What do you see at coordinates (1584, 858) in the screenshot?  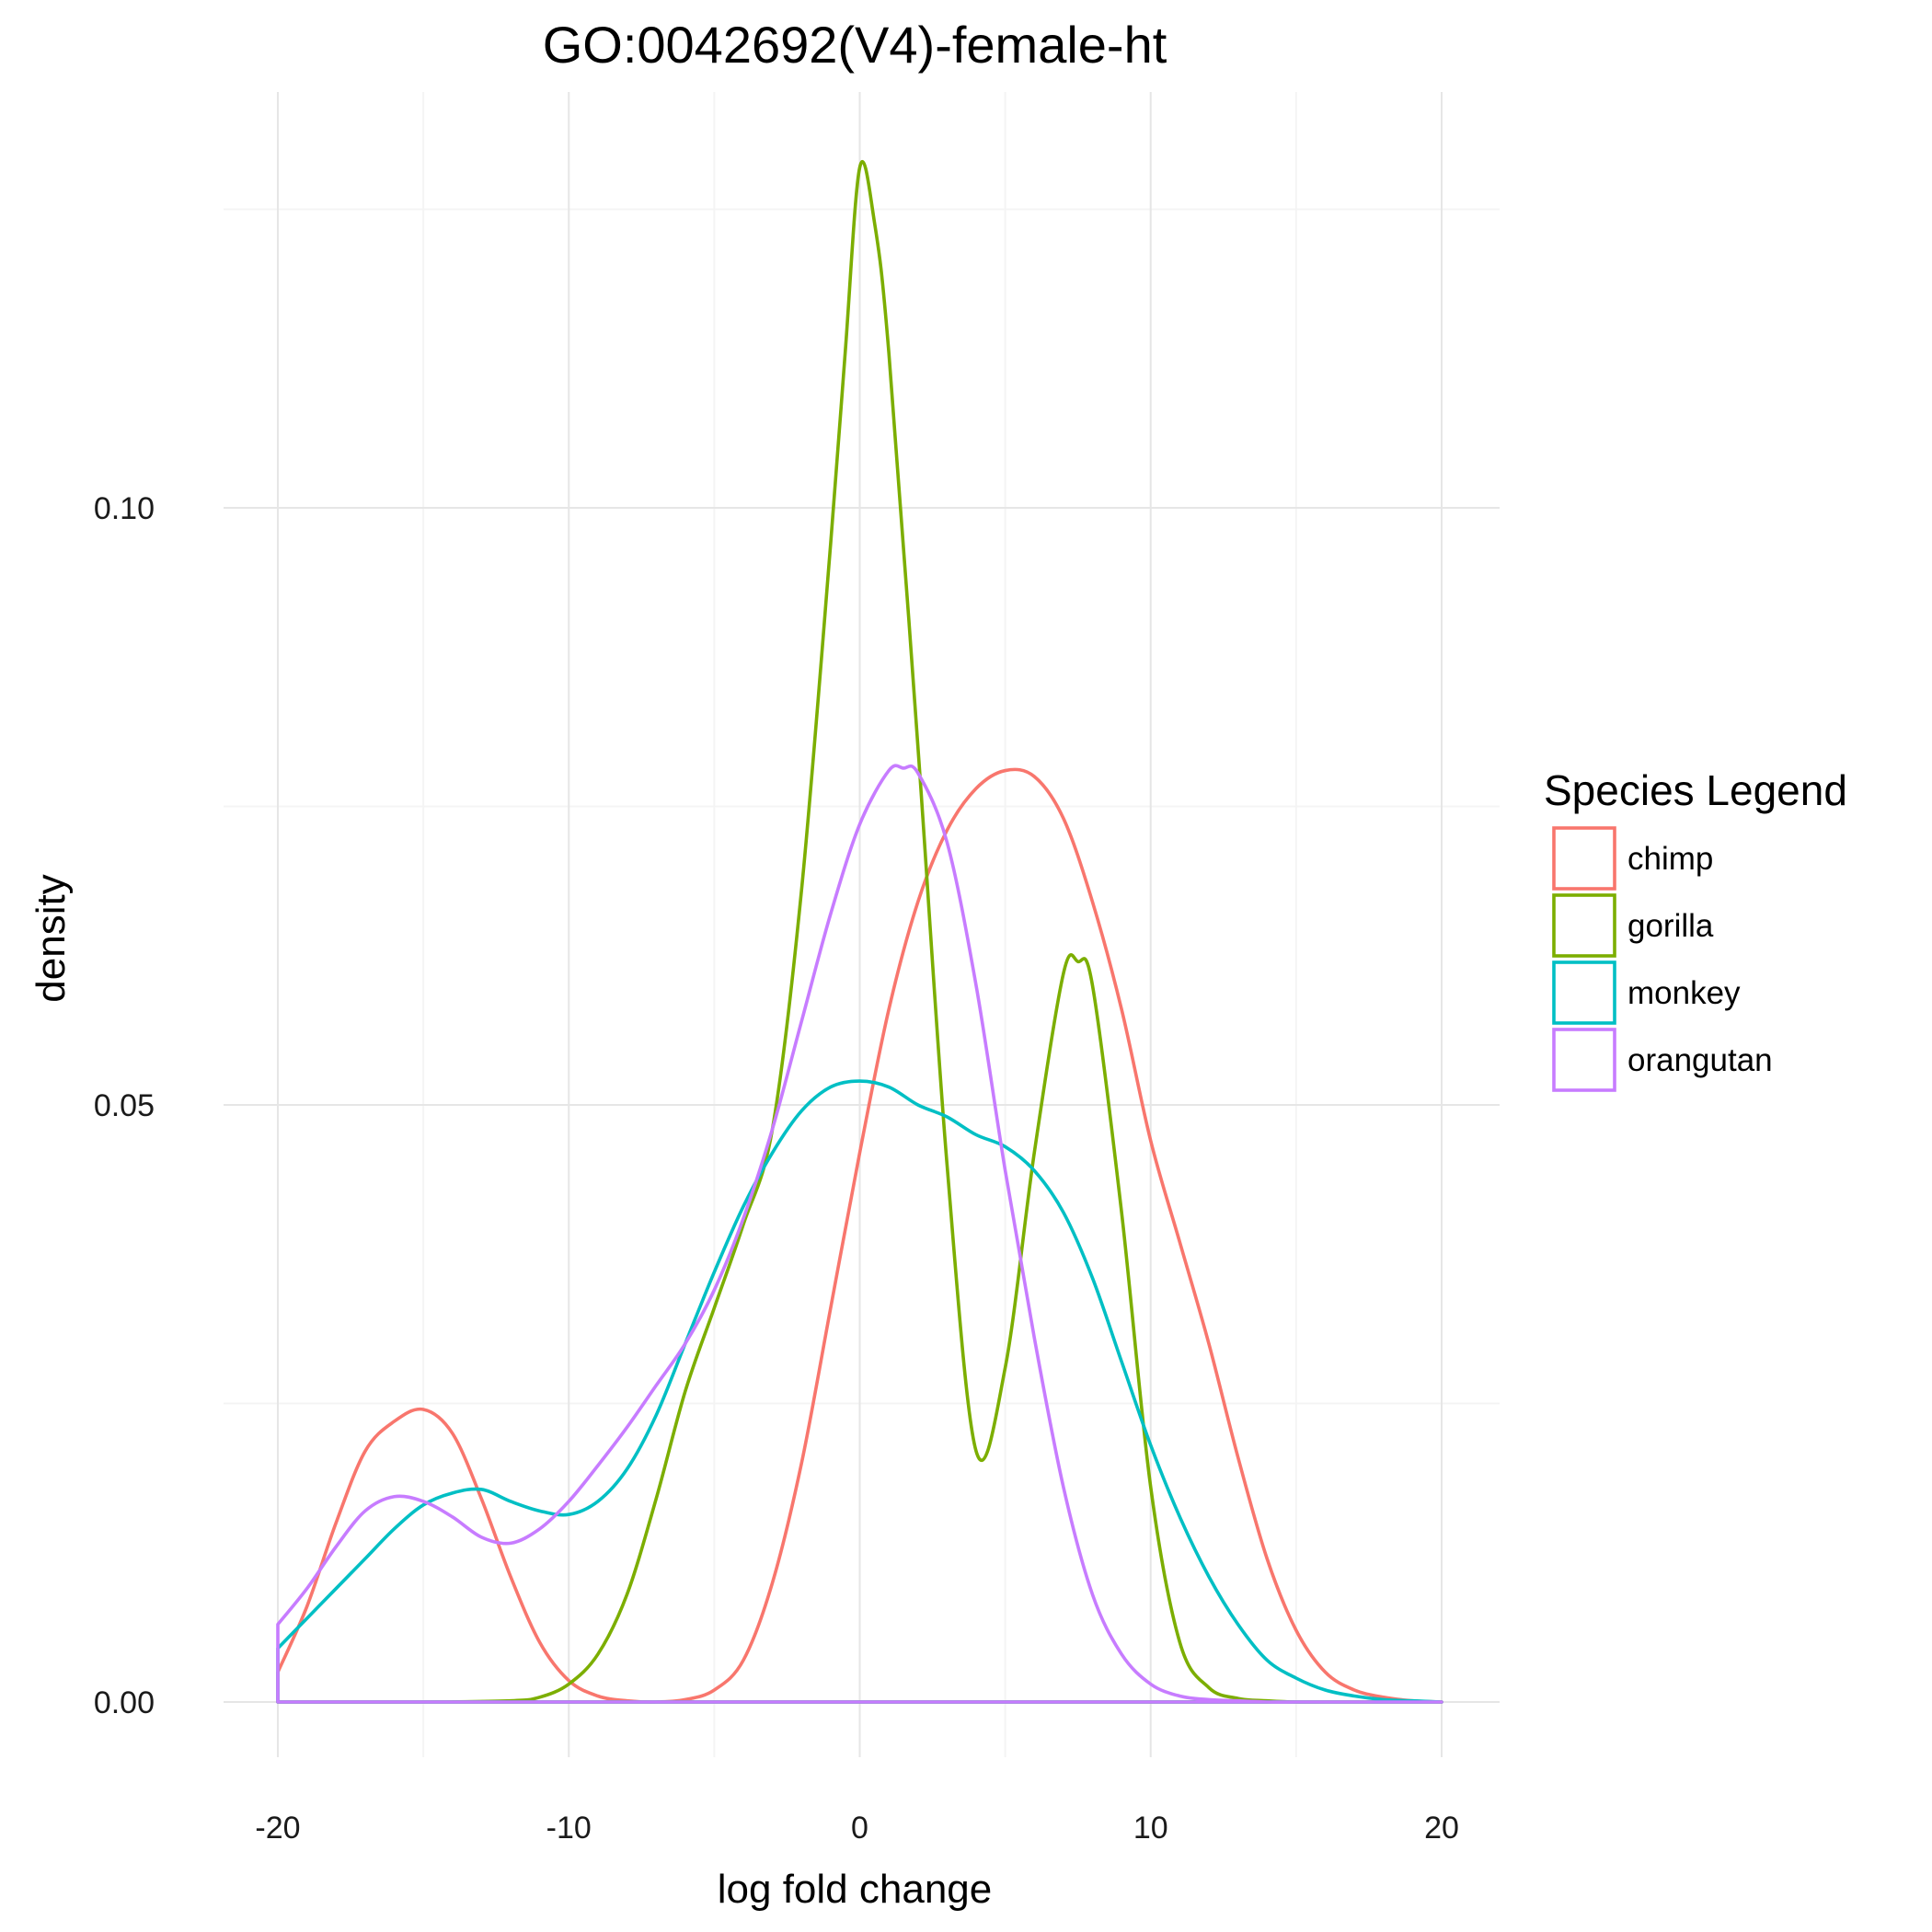 I see `legend-key-chimp` at bounding box center [1584, 858].